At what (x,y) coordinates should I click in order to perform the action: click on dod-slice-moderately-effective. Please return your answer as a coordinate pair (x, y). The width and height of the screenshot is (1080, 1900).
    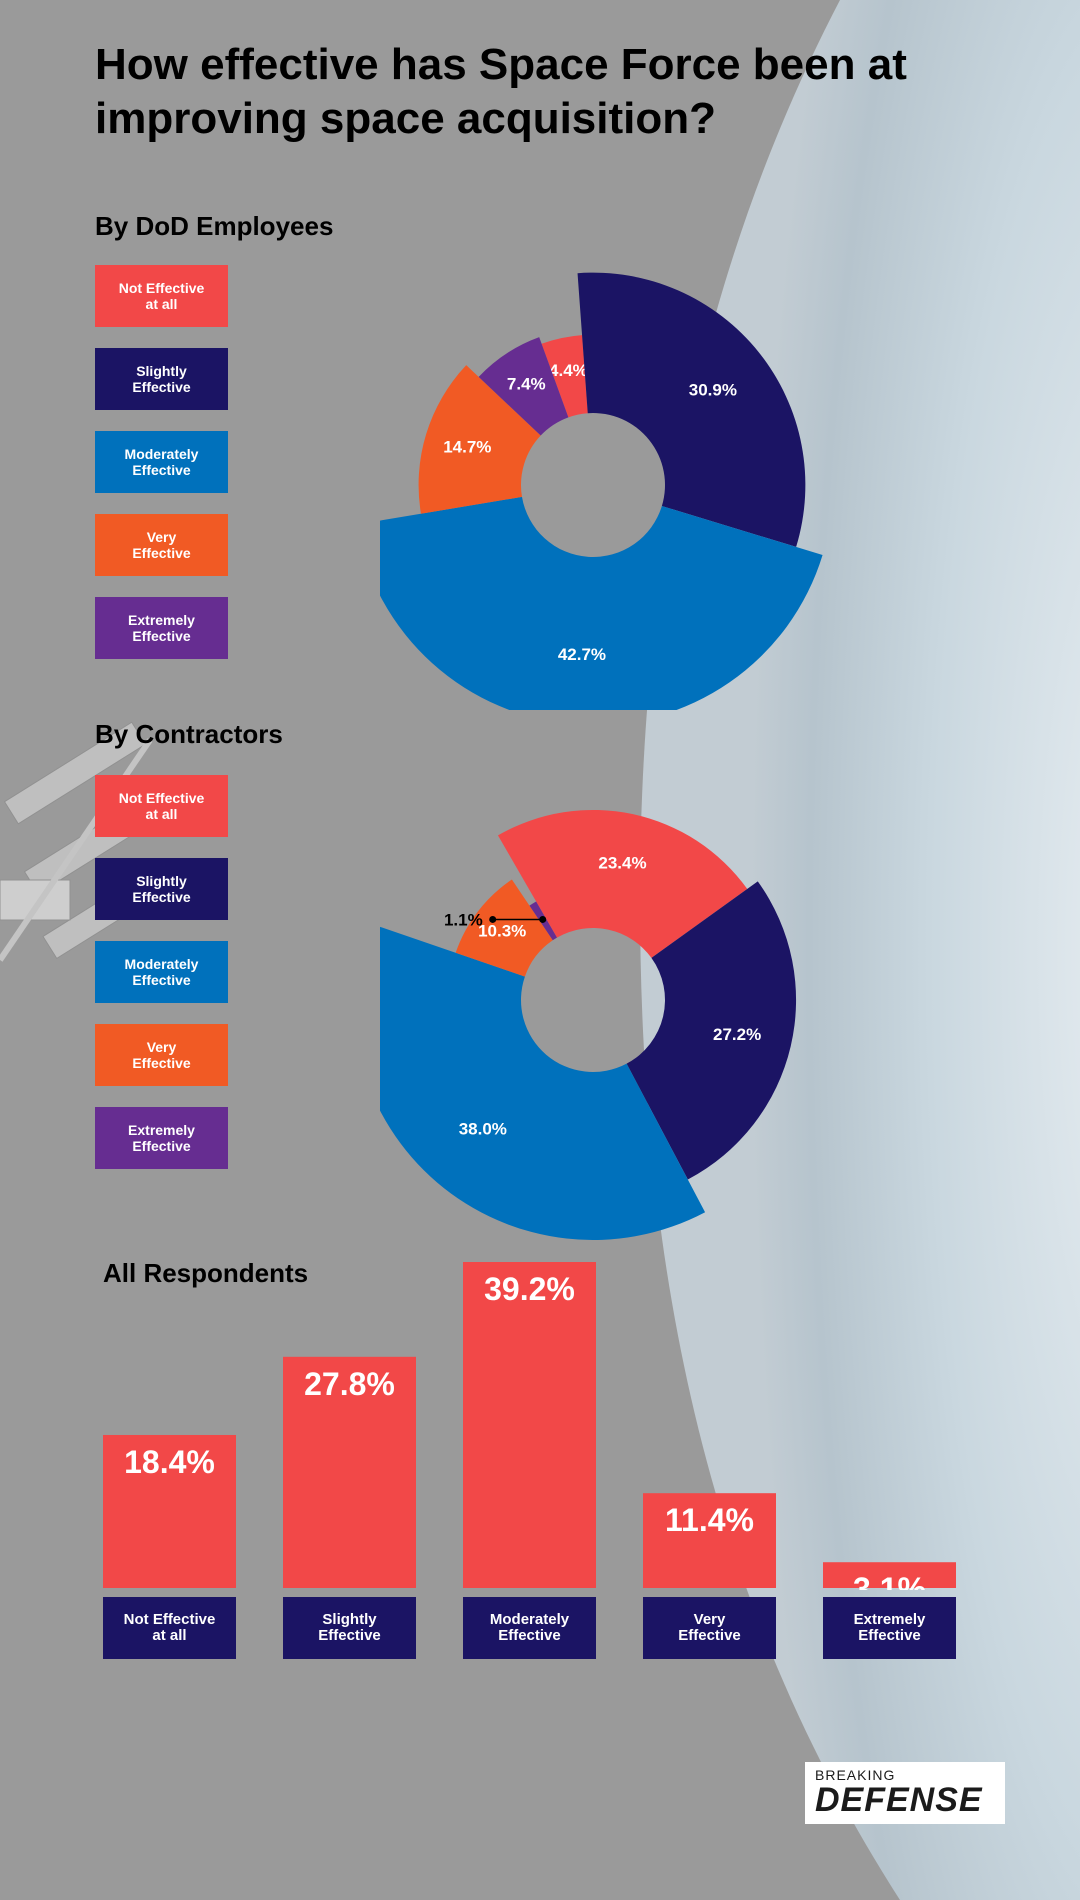
    Looking at the image, I should click on (601, 603).